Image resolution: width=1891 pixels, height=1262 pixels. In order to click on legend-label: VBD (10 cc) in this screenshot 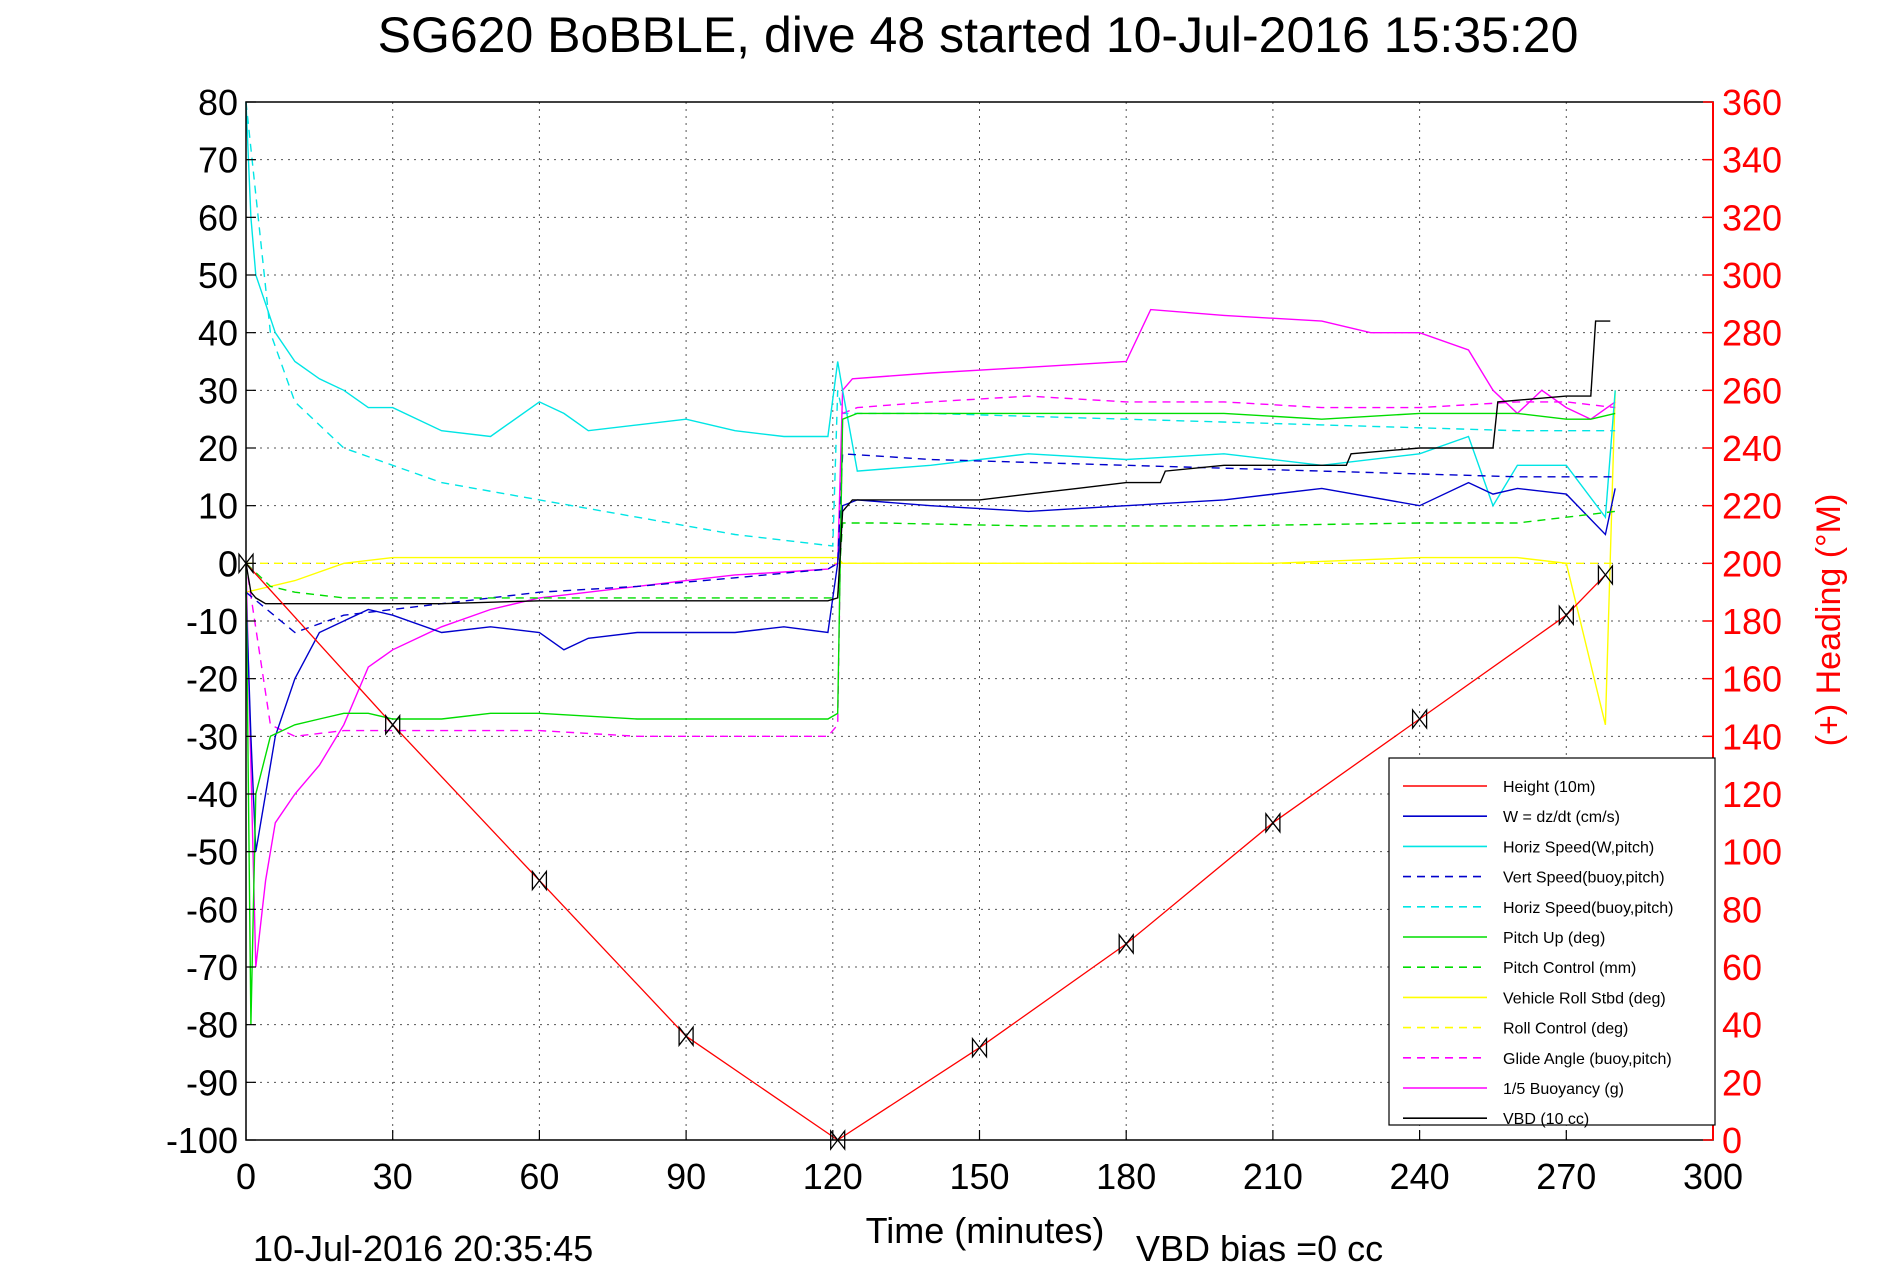, I will do `click(1546, 1119)`.